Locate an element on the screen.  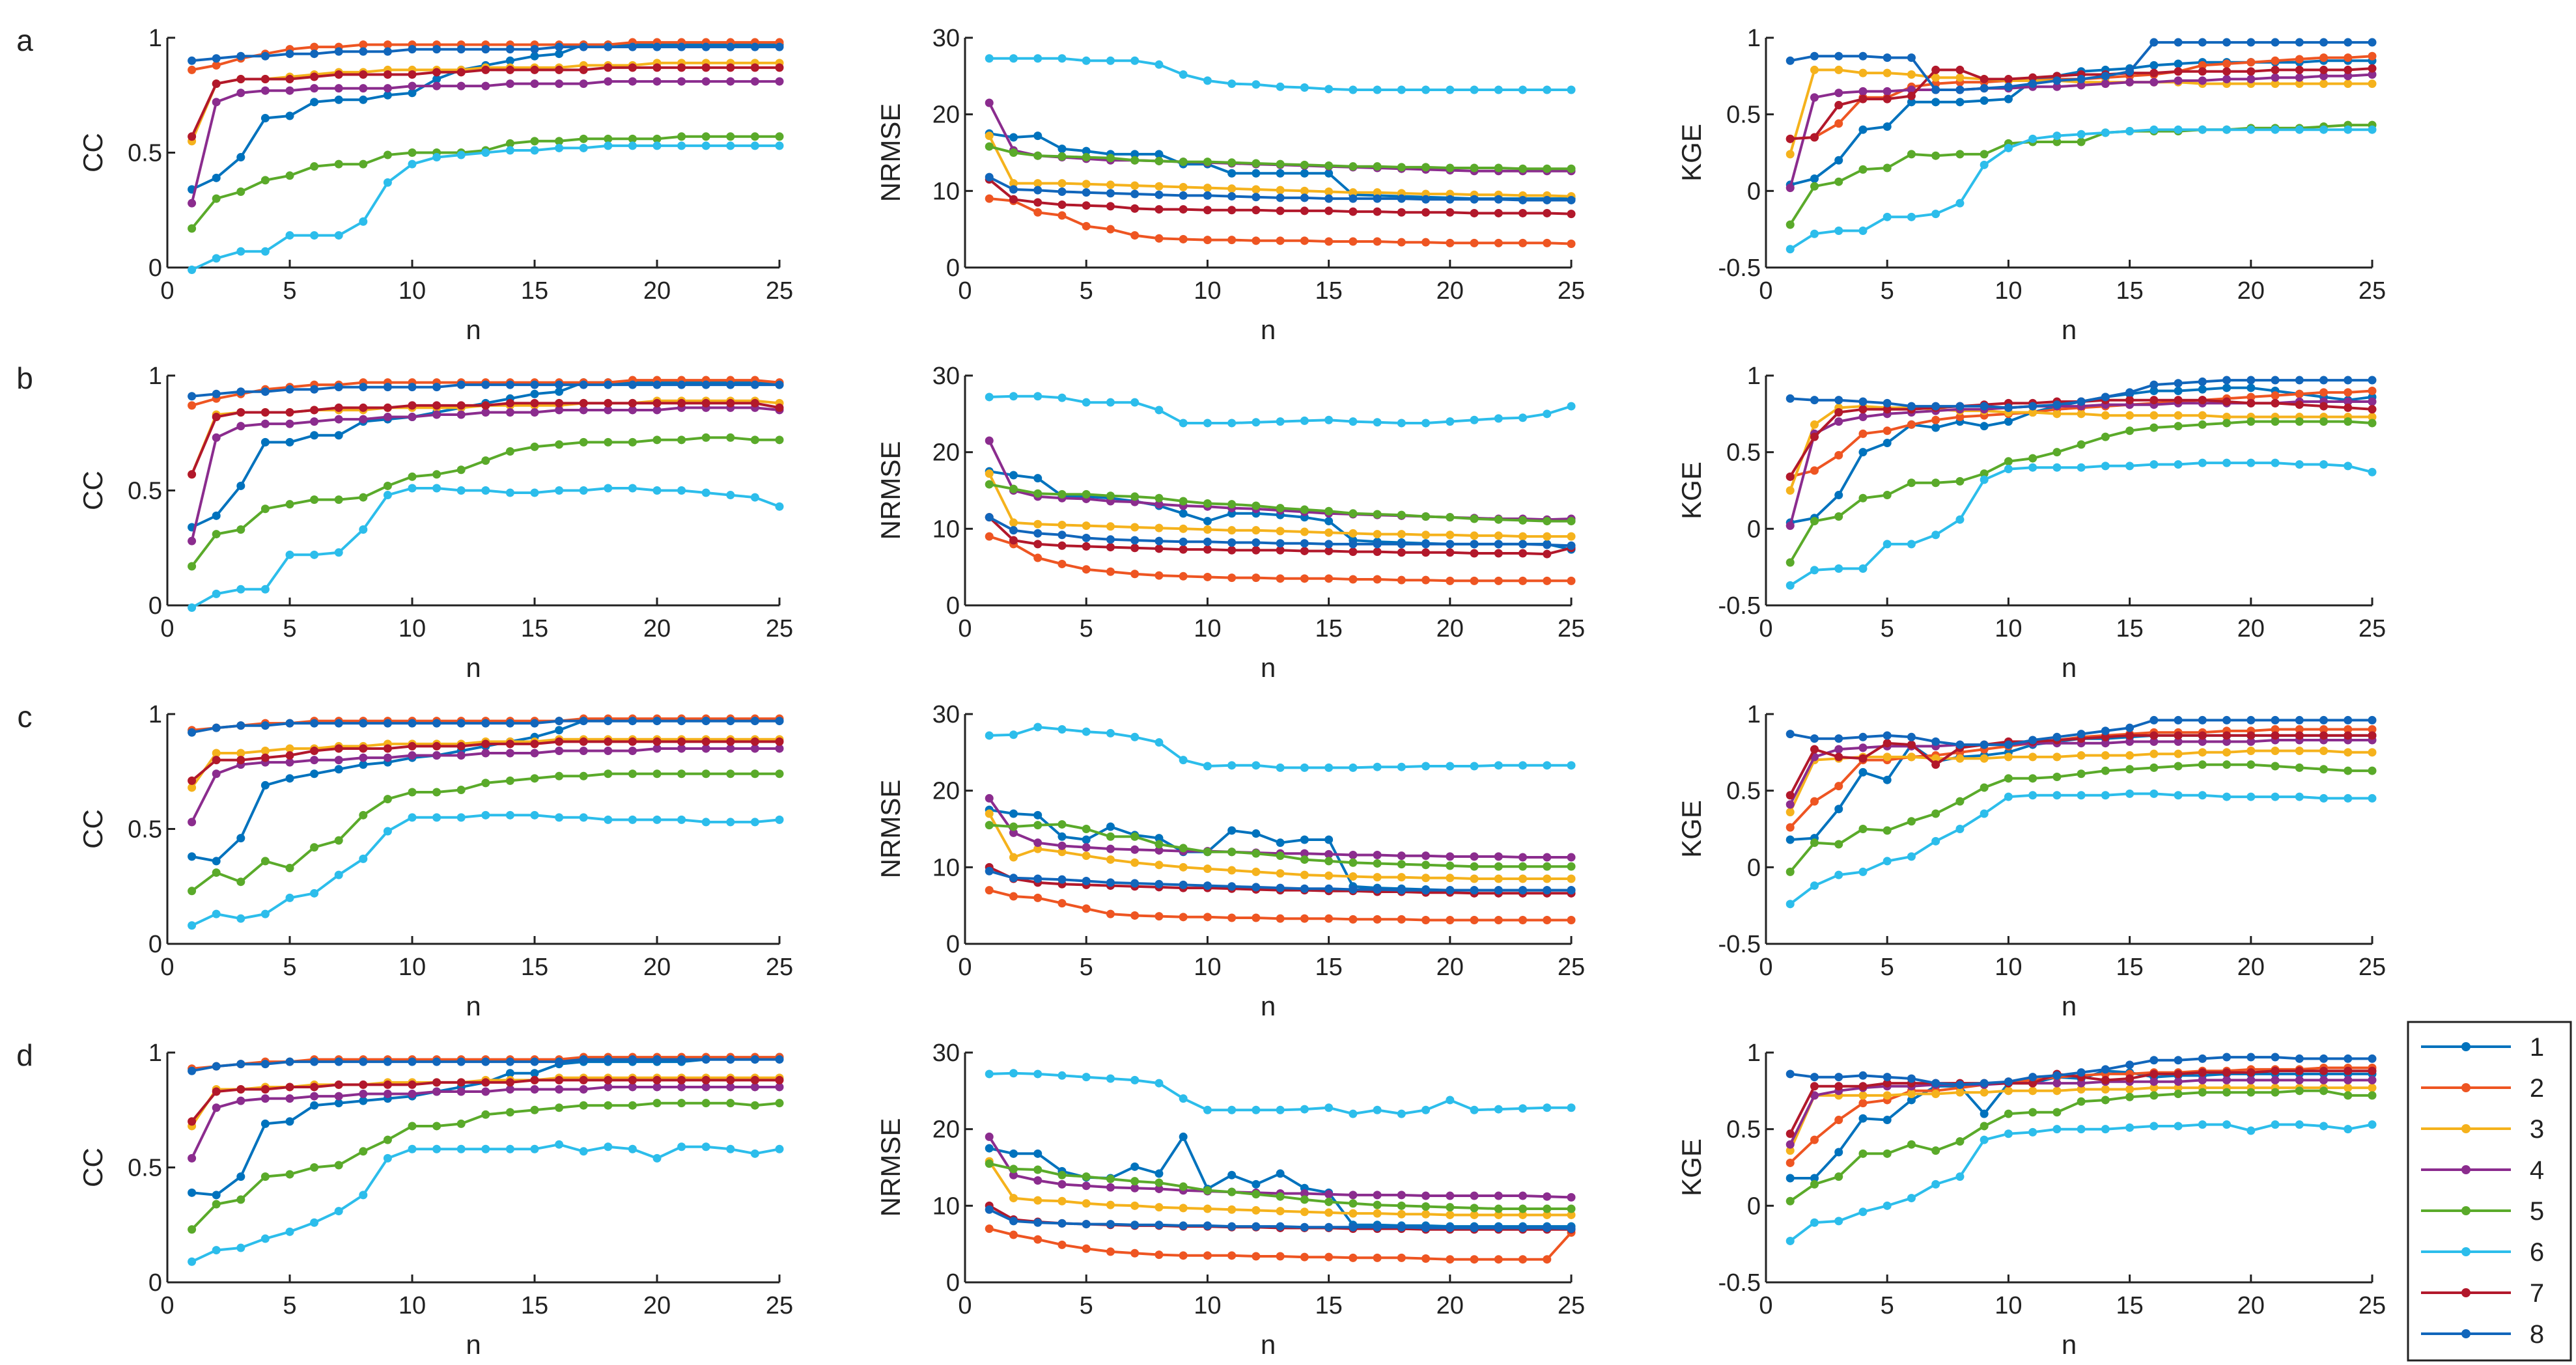
x-tick-label: 10 is located at coordinates (413, 968).